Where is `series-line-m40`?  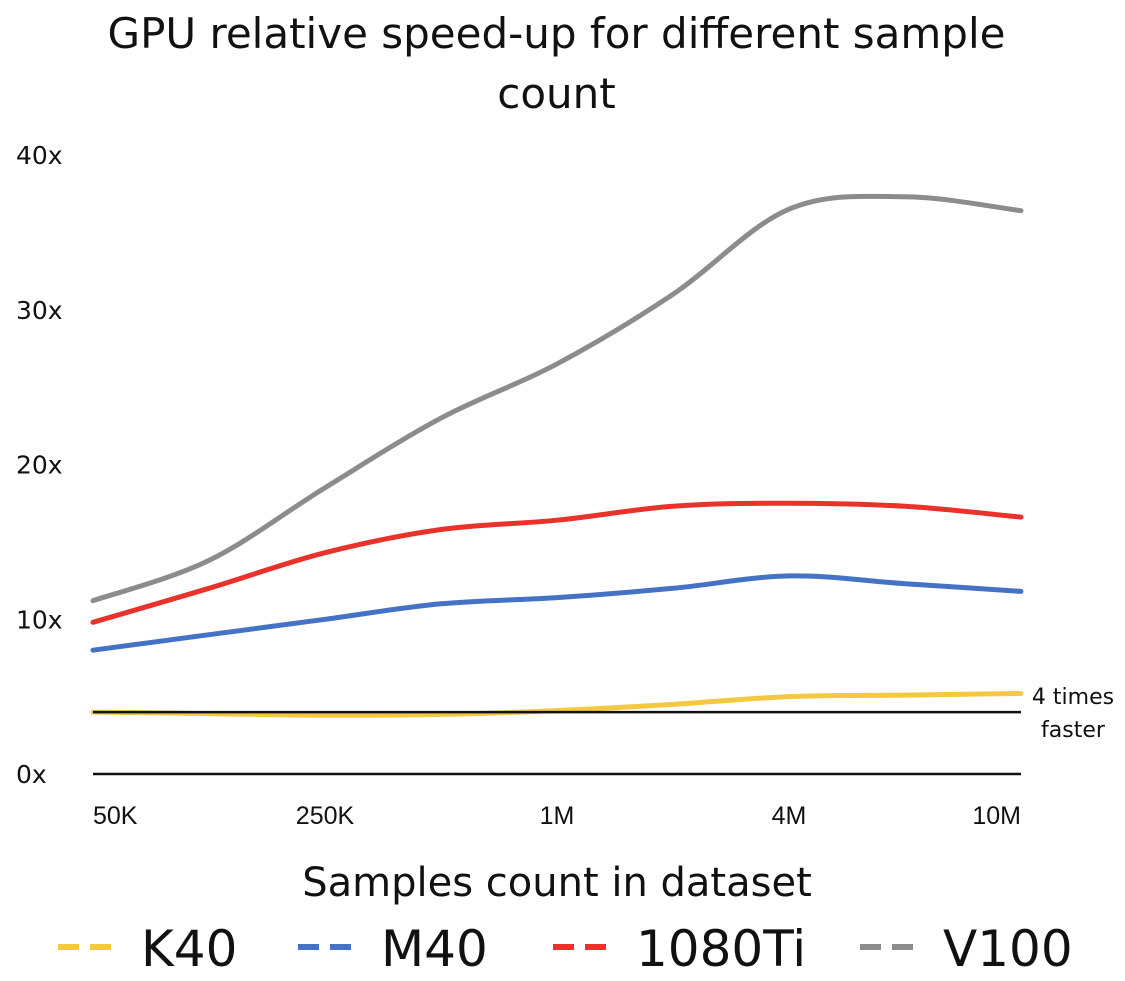
series-line-m40 is located at coordinates (557, 613).